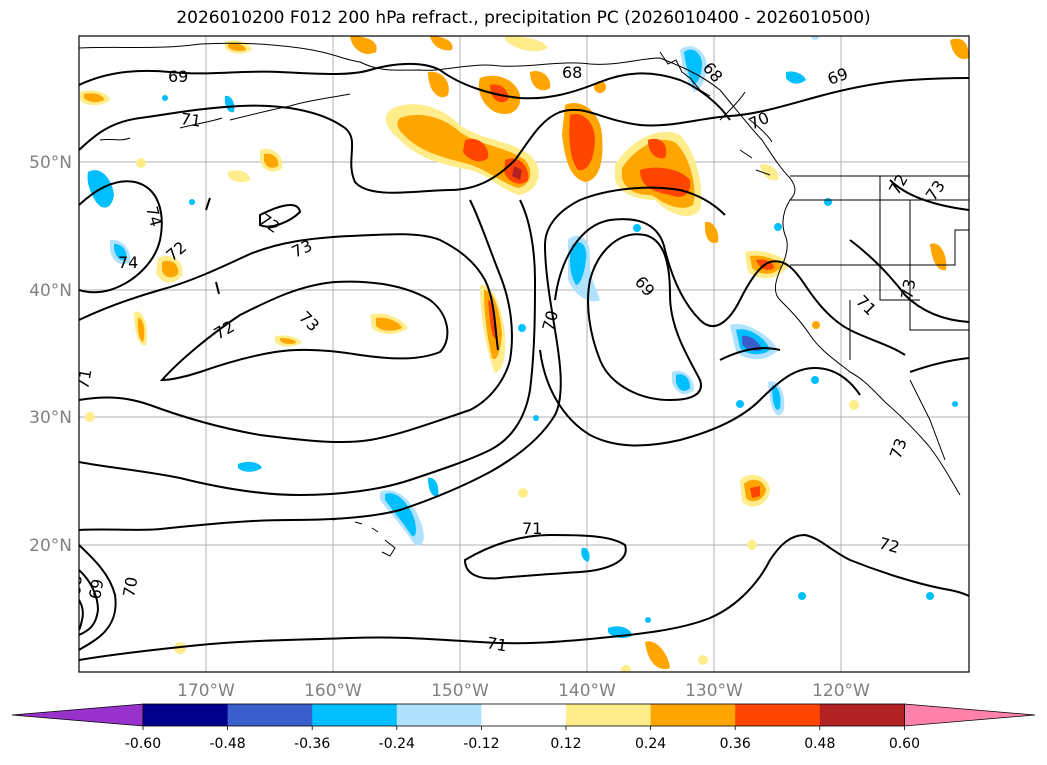  What do you see at coordinates (50, 418) in the screenshot?
I see `lat-label: 30°N` at bounding box center [50, 418].